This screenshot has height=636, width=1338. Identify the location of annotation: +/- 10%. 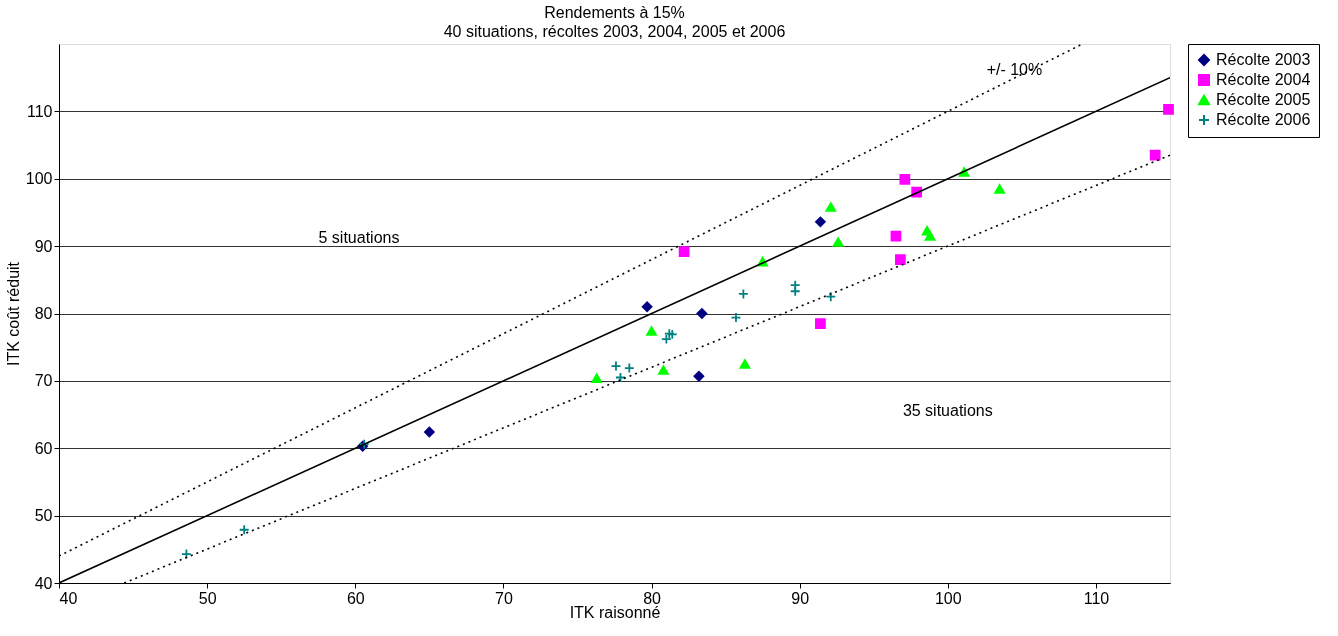
(1014, 69).